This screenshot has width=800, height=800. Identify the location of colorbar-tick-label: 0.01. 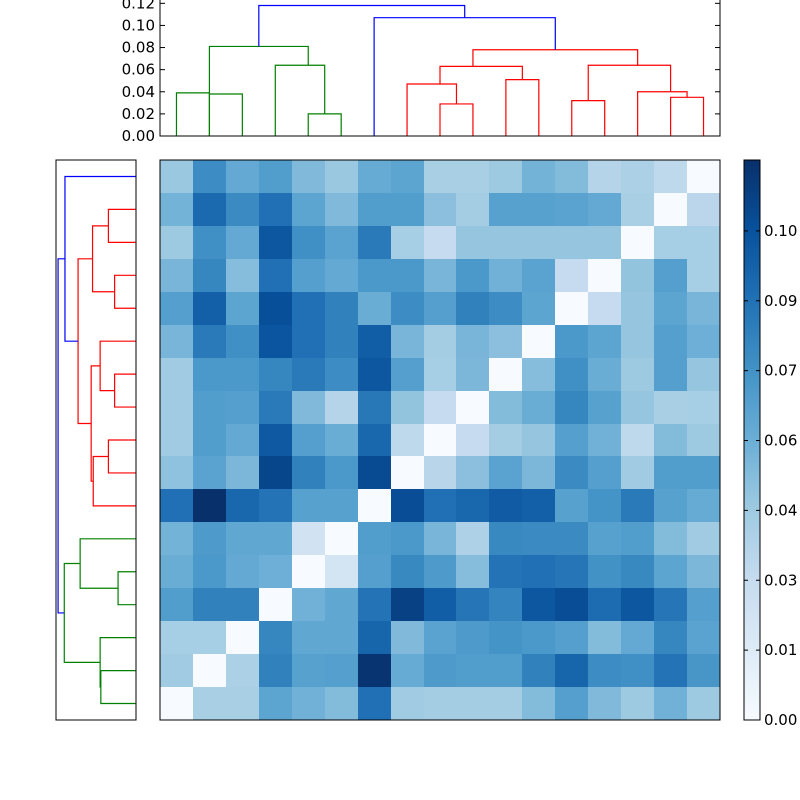
(780, 650).